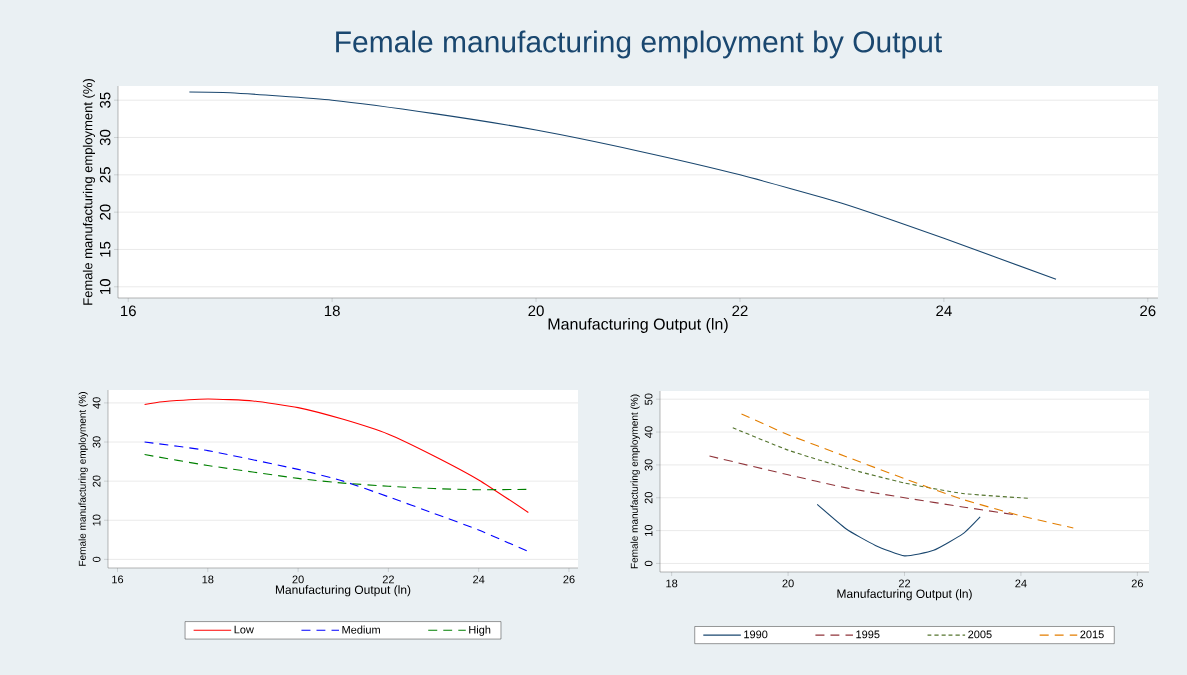  I want to click on chart-title: Female manufacturing employment by Output, so click(639, 44).